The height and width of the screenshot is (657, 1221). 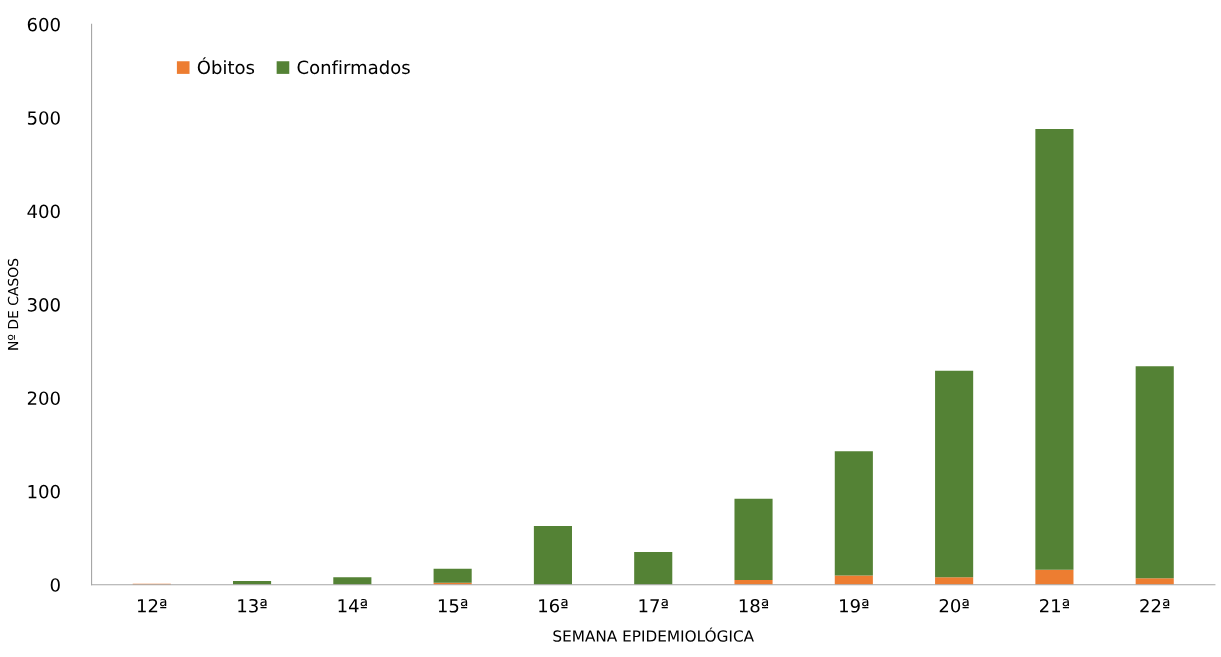 I want to click on y-tick-label: 200, so click(x=43, y=398).